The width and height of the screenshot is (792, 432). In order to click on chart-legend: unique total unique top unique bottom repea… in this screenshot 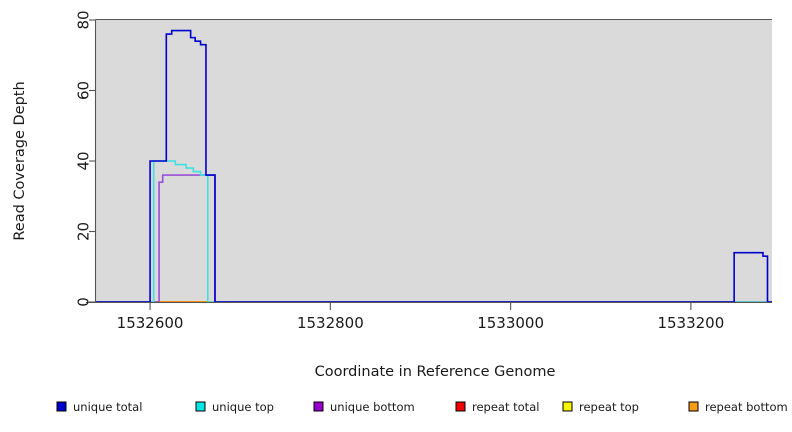, I will do `click(422, 407)`.